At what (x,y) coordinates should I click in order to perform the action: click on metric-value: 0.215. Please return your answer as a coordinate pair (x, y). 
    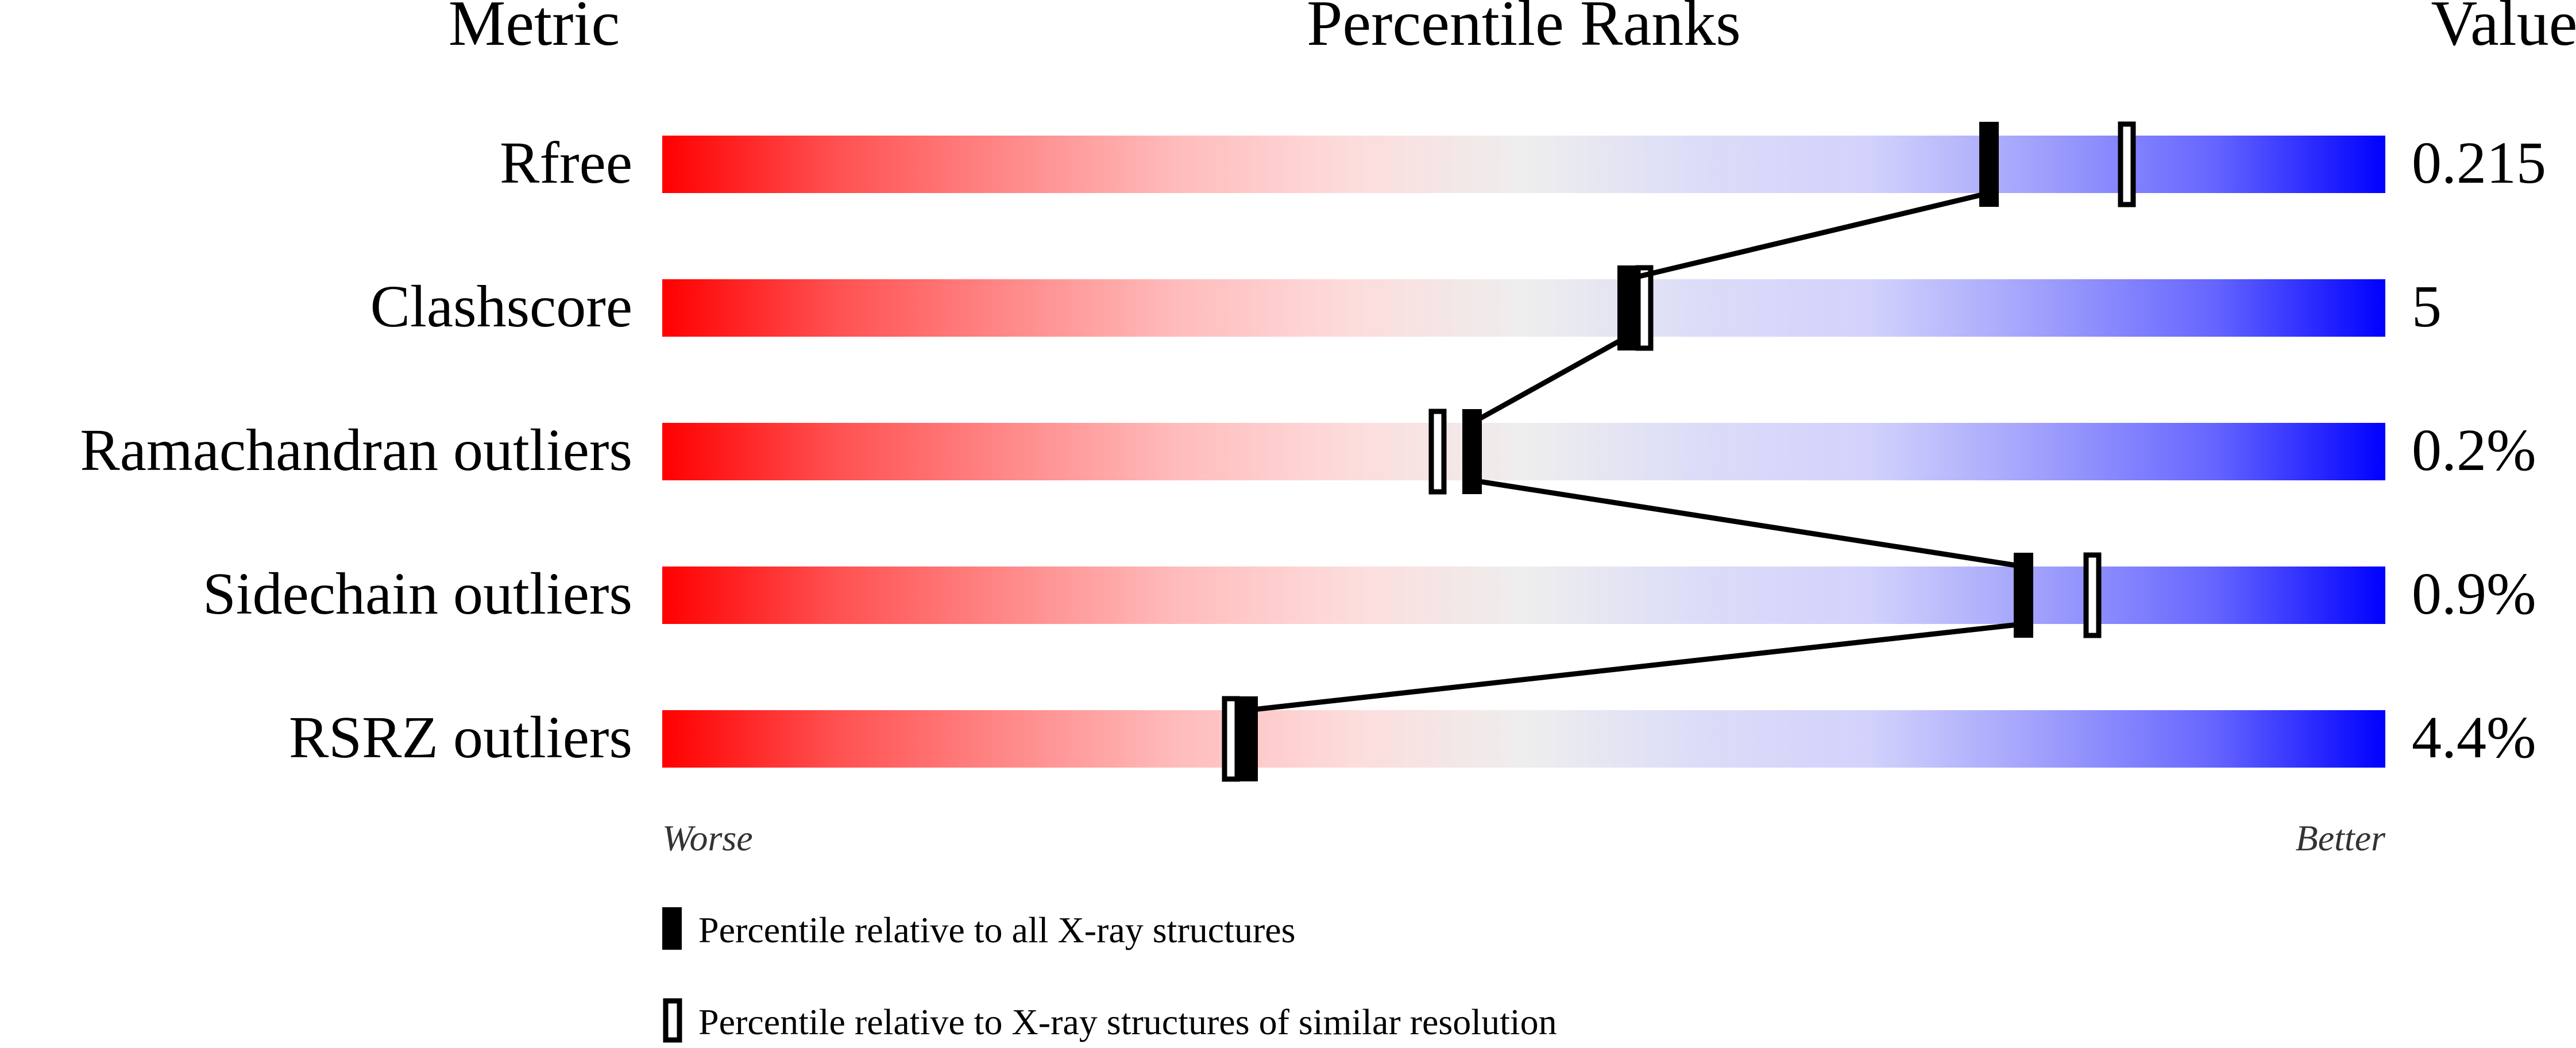
    Looking at the image, I should click on (2479, 163).